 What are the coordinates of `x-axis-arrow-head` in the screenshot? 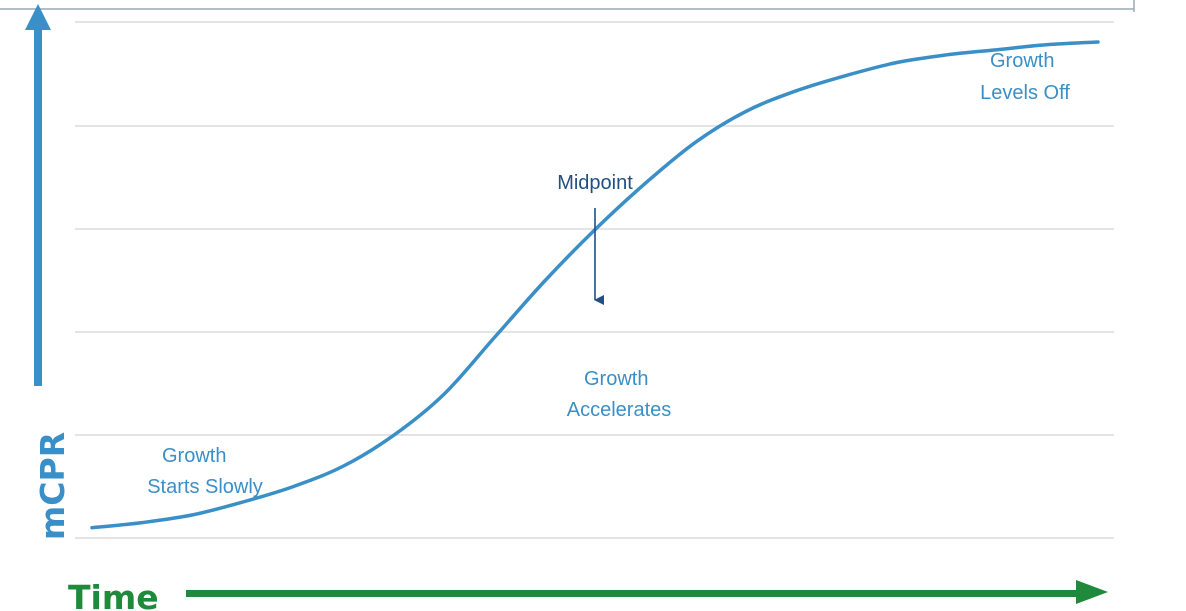 It's located at (1092, 592).